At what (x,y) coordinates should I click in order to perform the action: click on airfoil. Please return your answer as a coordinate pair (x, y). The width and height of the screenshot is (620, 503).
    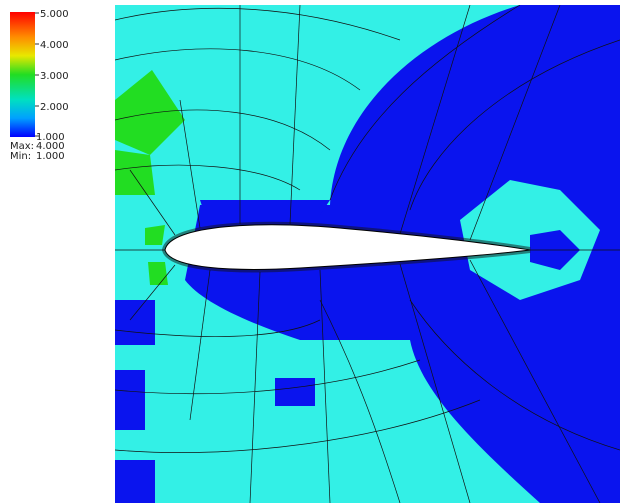
    Looking at the image, I should click on (347, 247).